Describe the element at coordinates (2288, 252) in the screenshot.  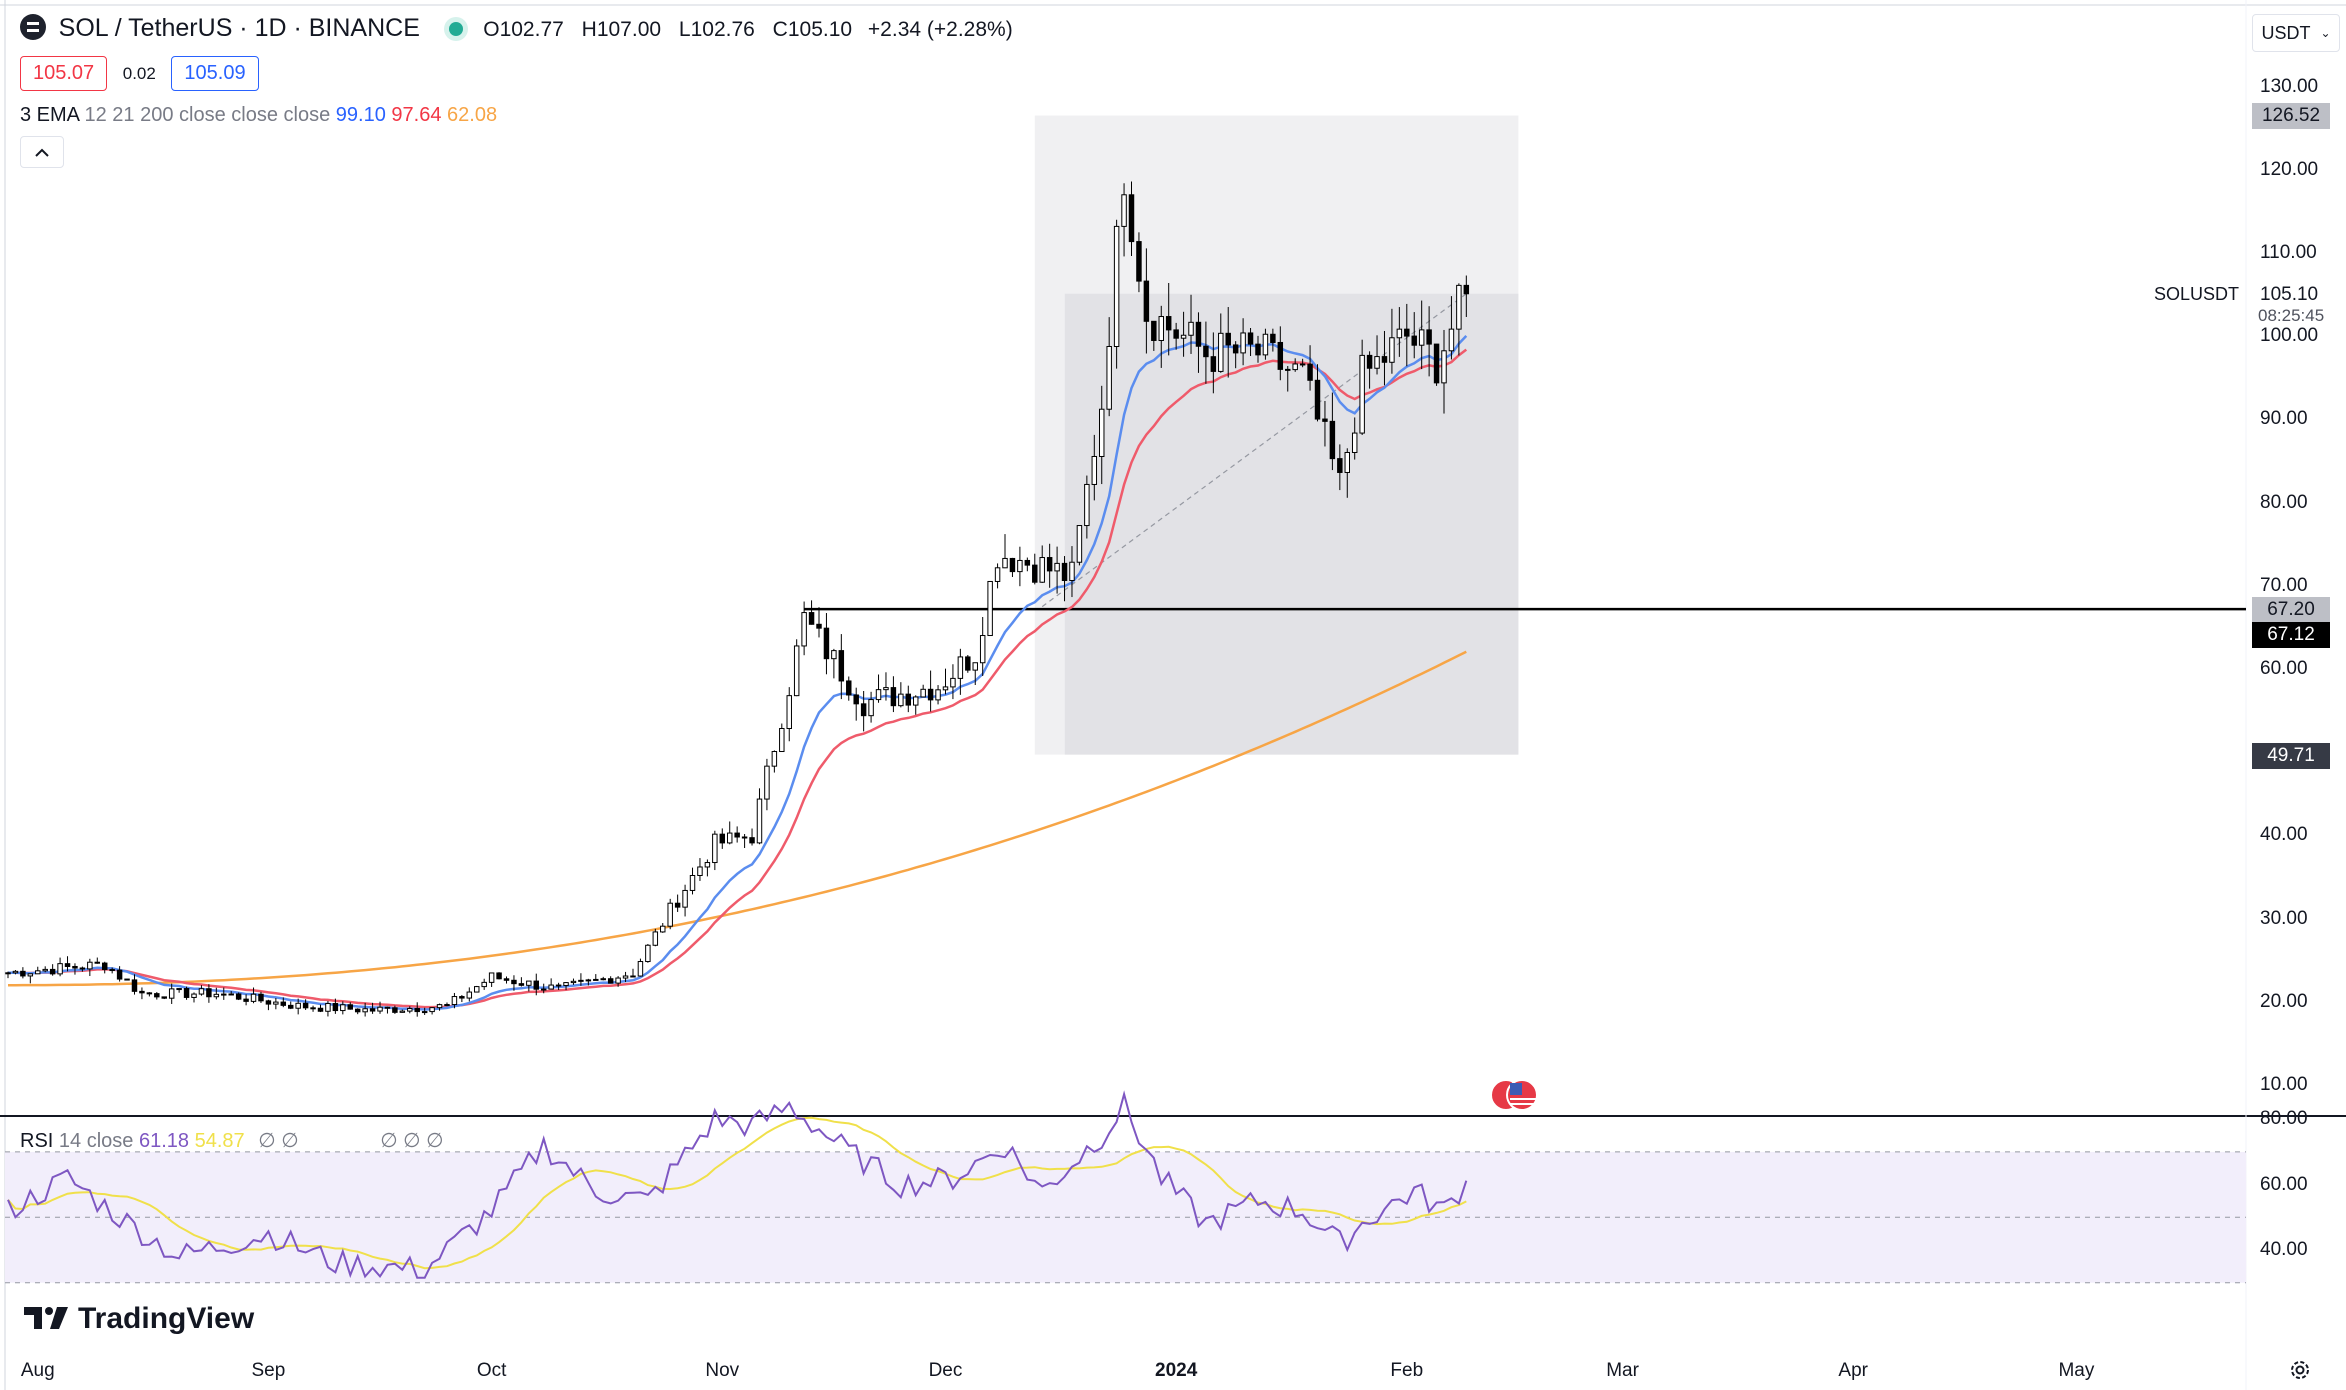
I see `price-tick-label: 110.00` at that location.